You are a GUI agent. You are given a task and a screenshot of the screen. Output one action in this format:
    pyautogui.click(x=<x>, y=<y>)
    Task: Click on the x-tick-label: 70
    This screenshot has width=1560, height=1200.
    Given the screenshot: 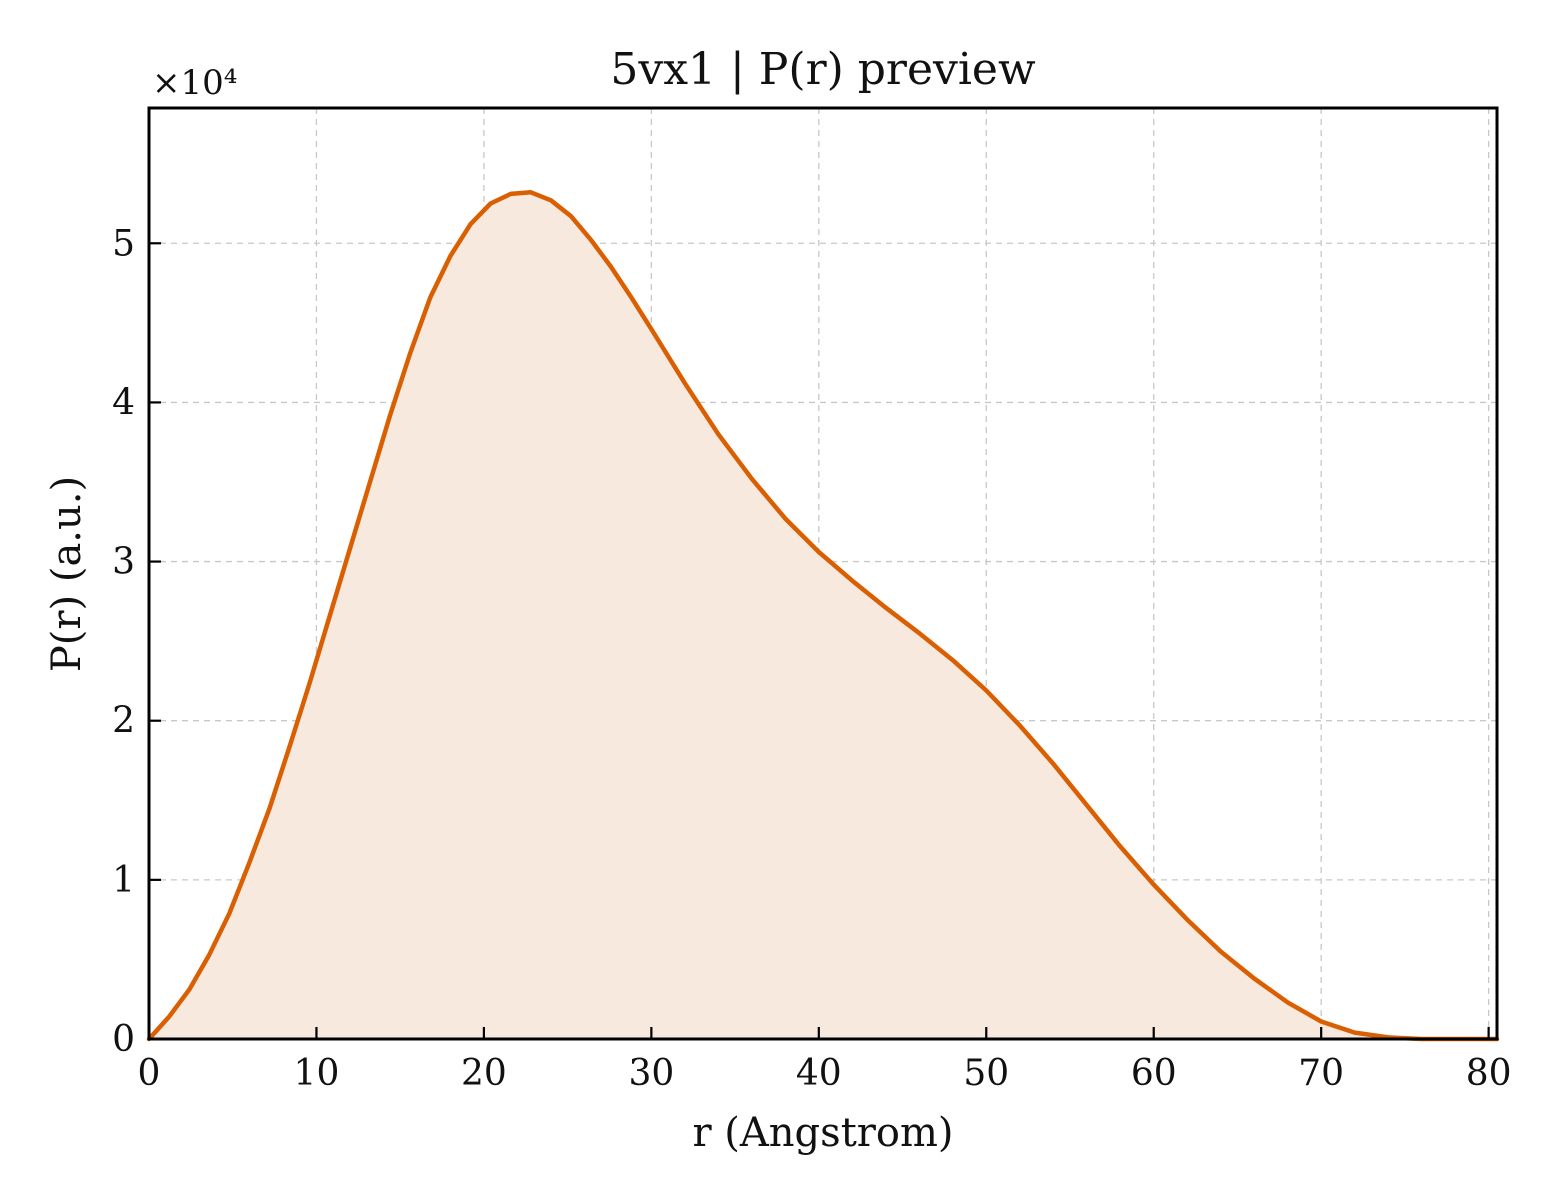 What is the action you would take?
    pyautogui.click(x=1321, y=1073)
    